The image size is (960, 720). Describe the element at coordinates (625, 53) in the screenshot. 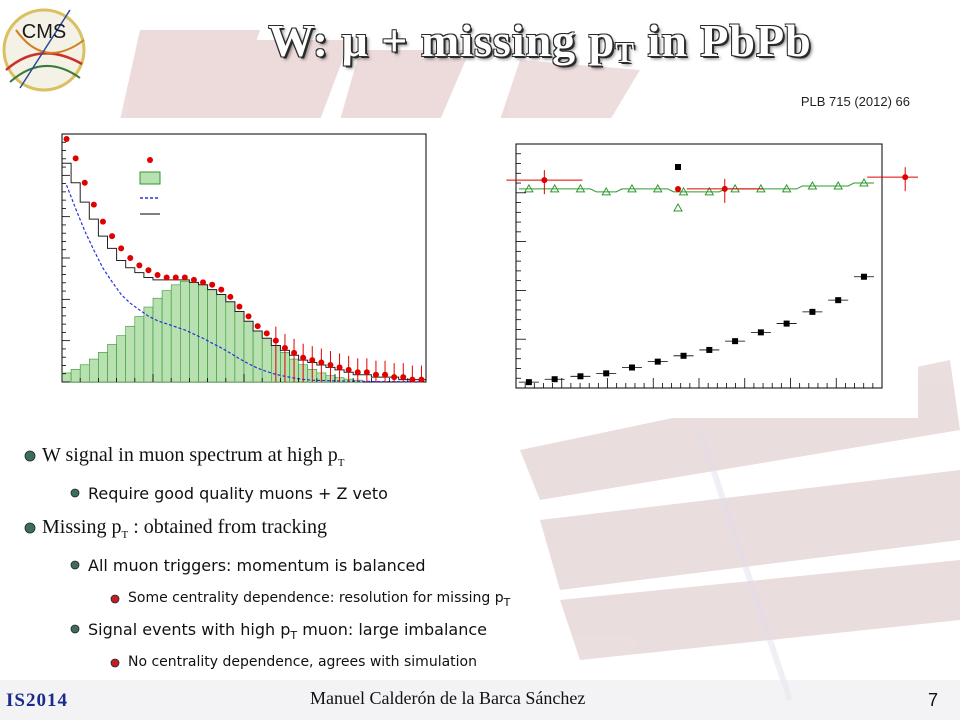

I see `title-subscript: T` at that location.